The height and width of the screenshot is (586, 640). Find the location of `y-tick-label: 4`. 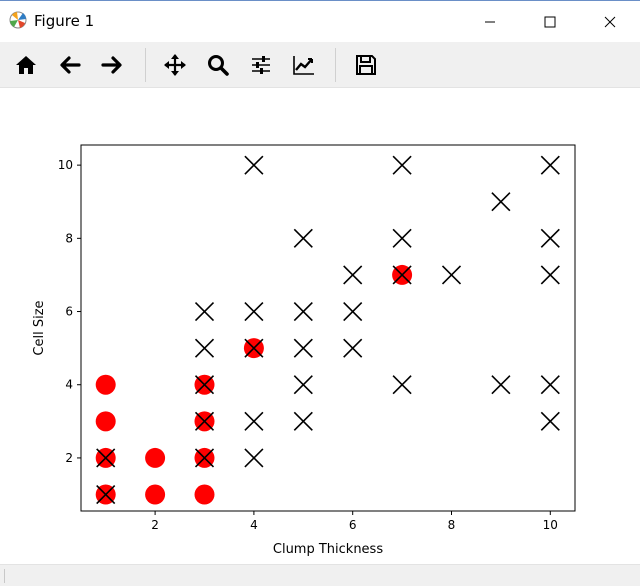

y-tick-label: 4 is located at coordinates (69, 385).